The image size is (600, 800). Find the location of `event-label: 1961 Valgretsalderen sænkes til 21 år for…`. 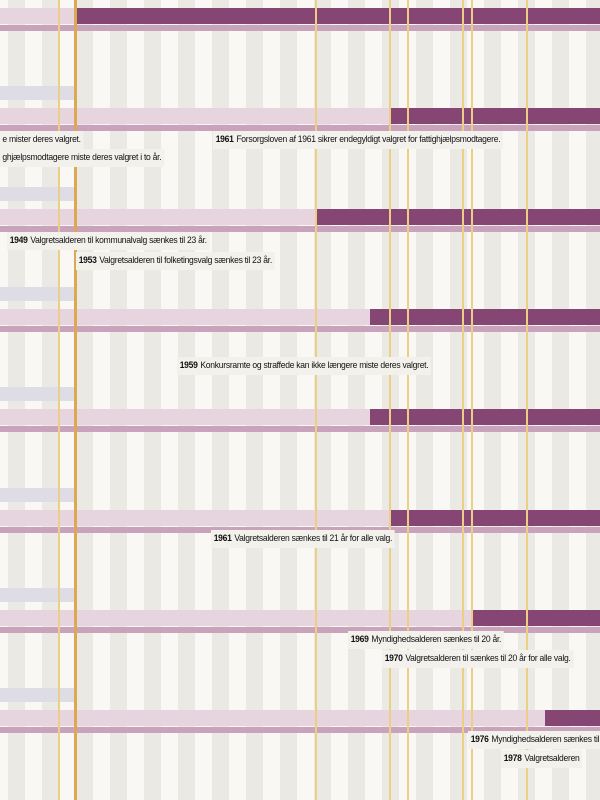

event-label: 1961 Valgretsalderen sænkes til 21 år for… is located at coordinates (303, 539).